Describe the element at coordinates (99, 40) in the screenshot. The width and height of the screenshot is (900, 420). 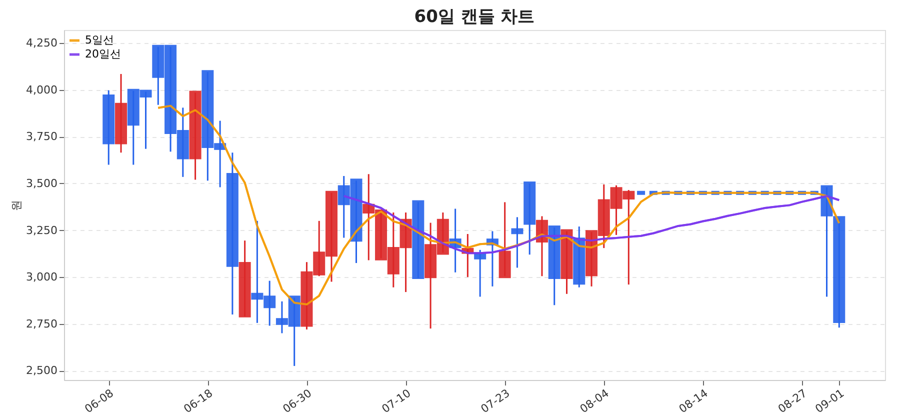
I see `legend-label: 5일선` at that location.